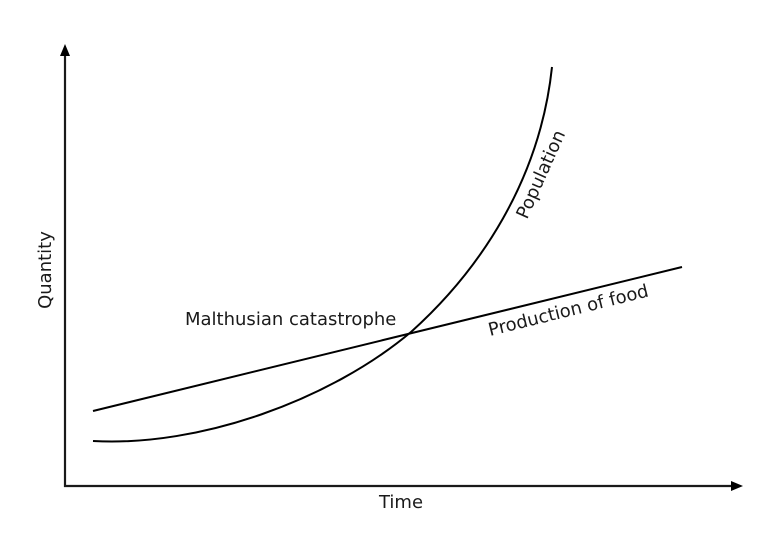 This screenshot has width=782, height=558. I want to click on food-label: Production of food, so click(568, 311).